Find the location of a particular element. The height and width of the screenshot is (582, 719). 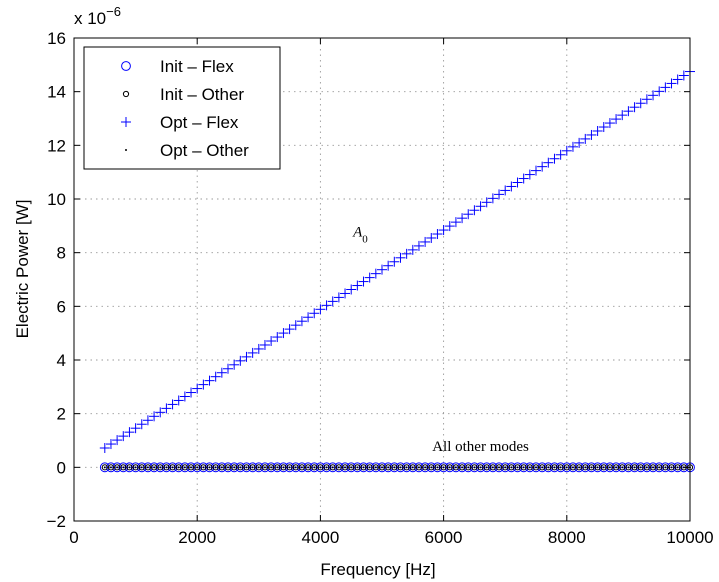

x-tick-label: 2000 is located at coordinates (197, 537).